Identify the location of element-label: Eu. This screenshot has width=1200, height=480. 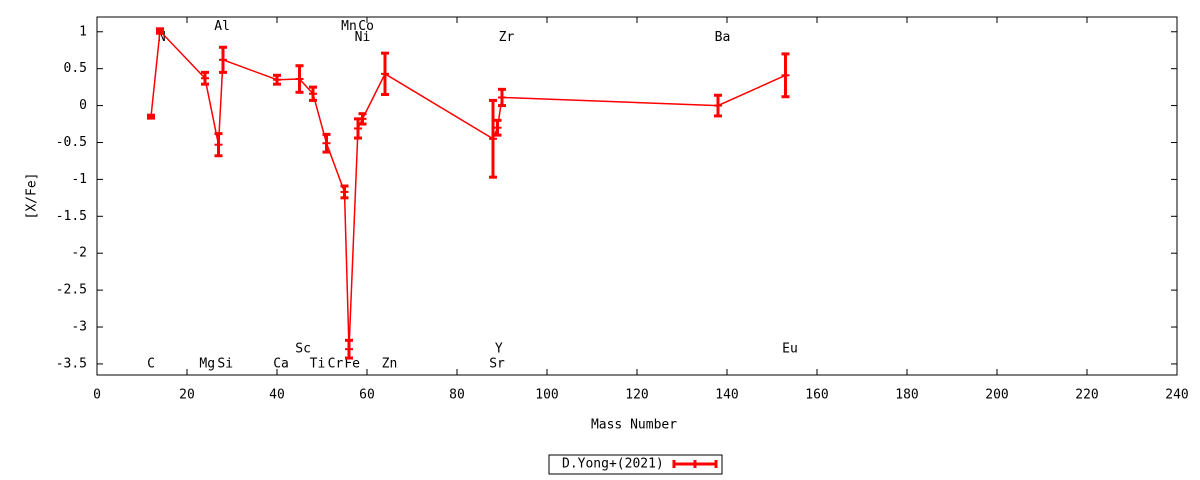
(790, 349).